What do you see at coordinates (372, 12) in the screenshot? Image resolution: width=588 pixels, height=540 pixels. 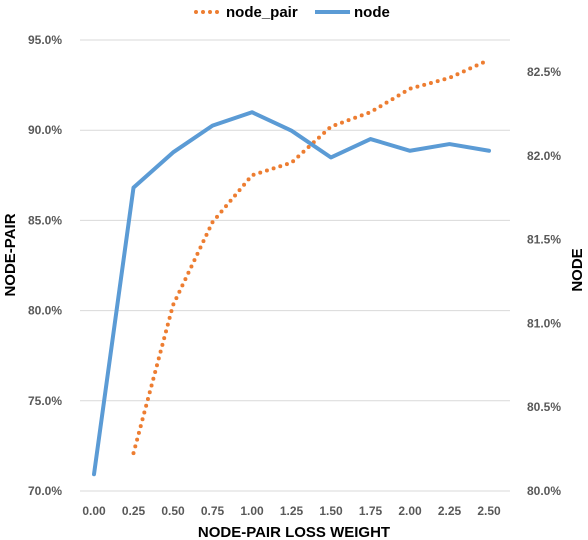 I see `legend-node-label: node` at bounding box center [372, 12].